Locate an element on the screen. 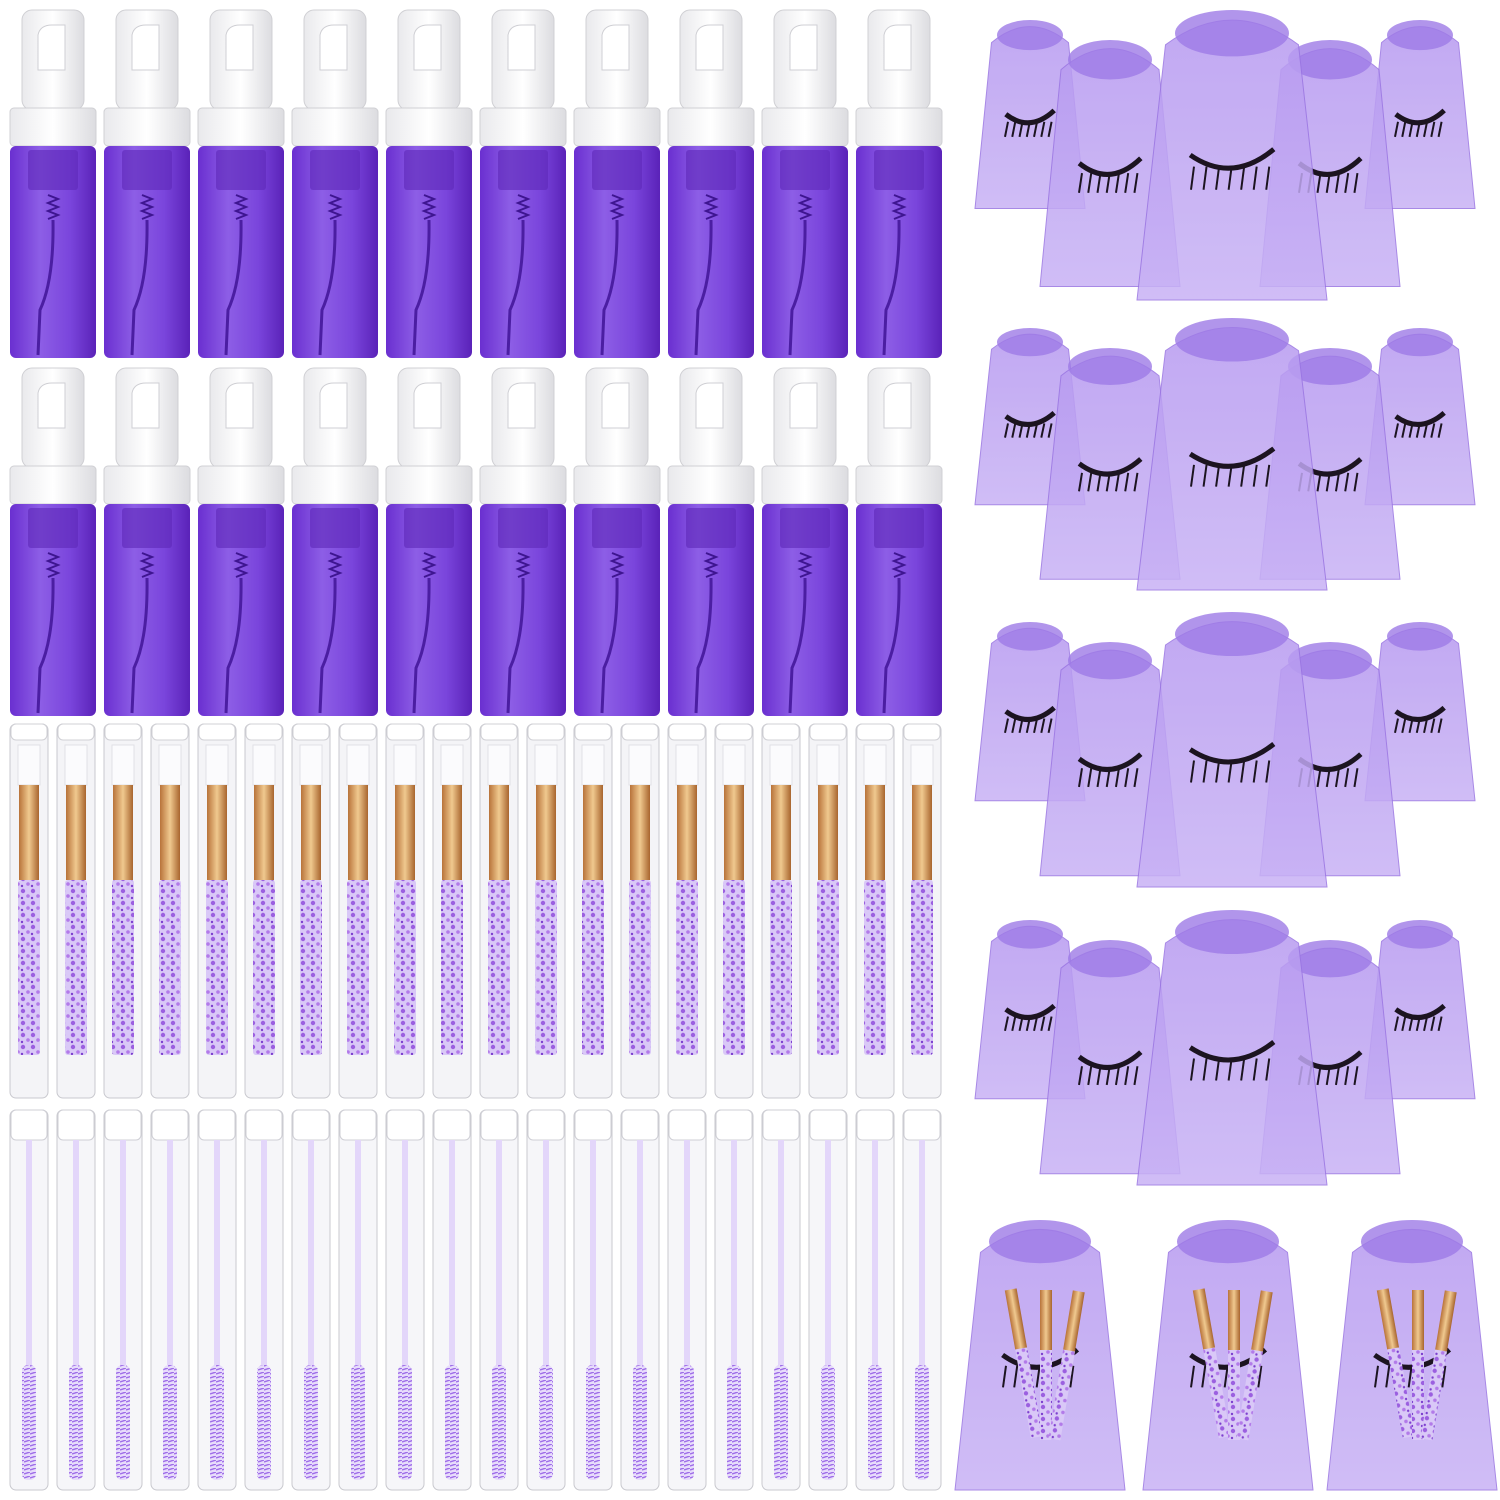 The height and width of the screenshot is (1500, 1500). brush-kits is located at coordinates (1226, 1355).